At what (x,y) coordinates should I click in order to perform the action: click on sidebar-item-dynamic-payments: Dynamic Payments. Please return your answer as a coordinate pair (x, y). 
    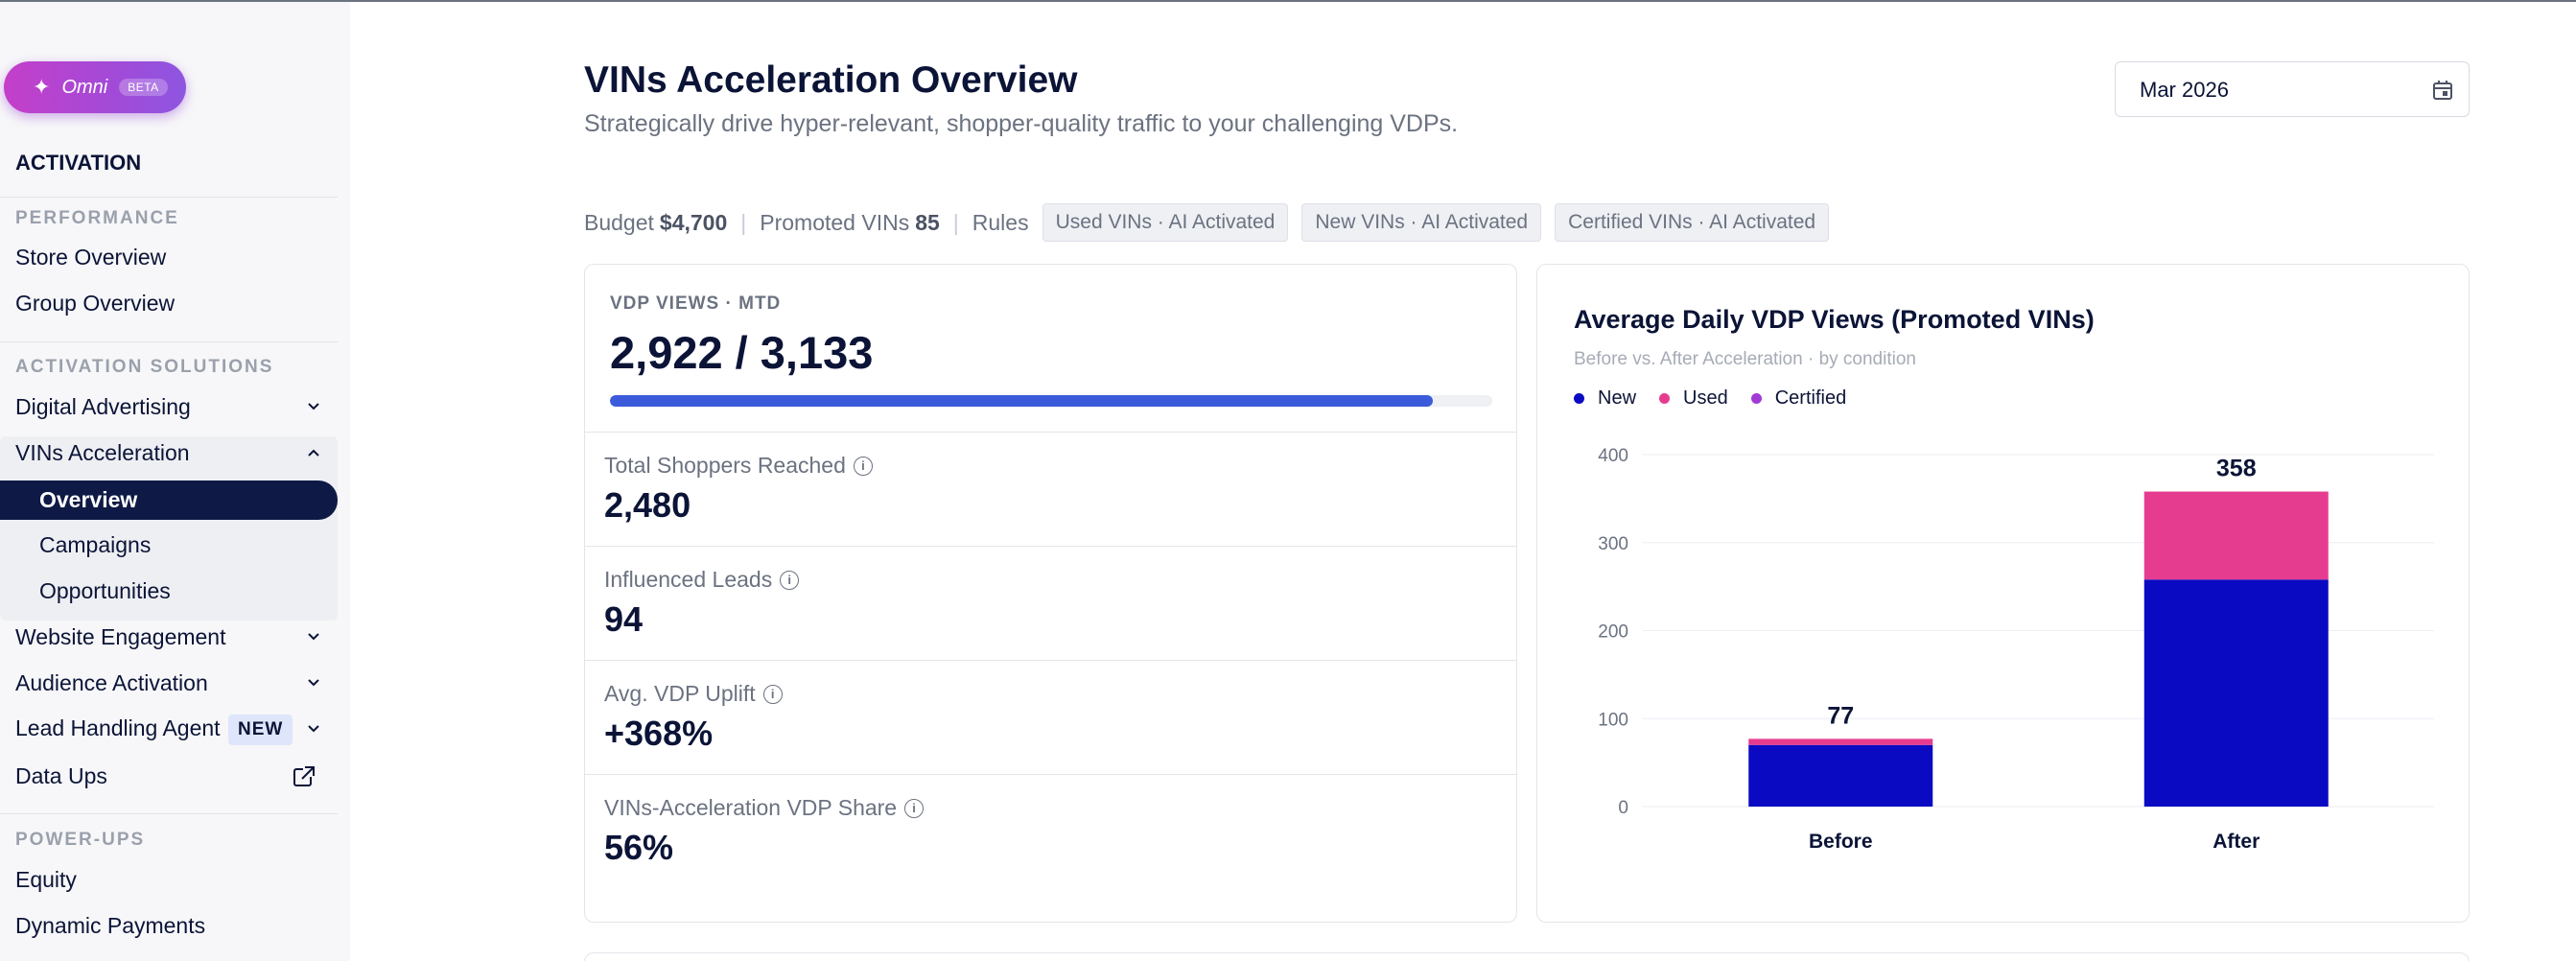
    Looking at the image, I should click on (110, 925).